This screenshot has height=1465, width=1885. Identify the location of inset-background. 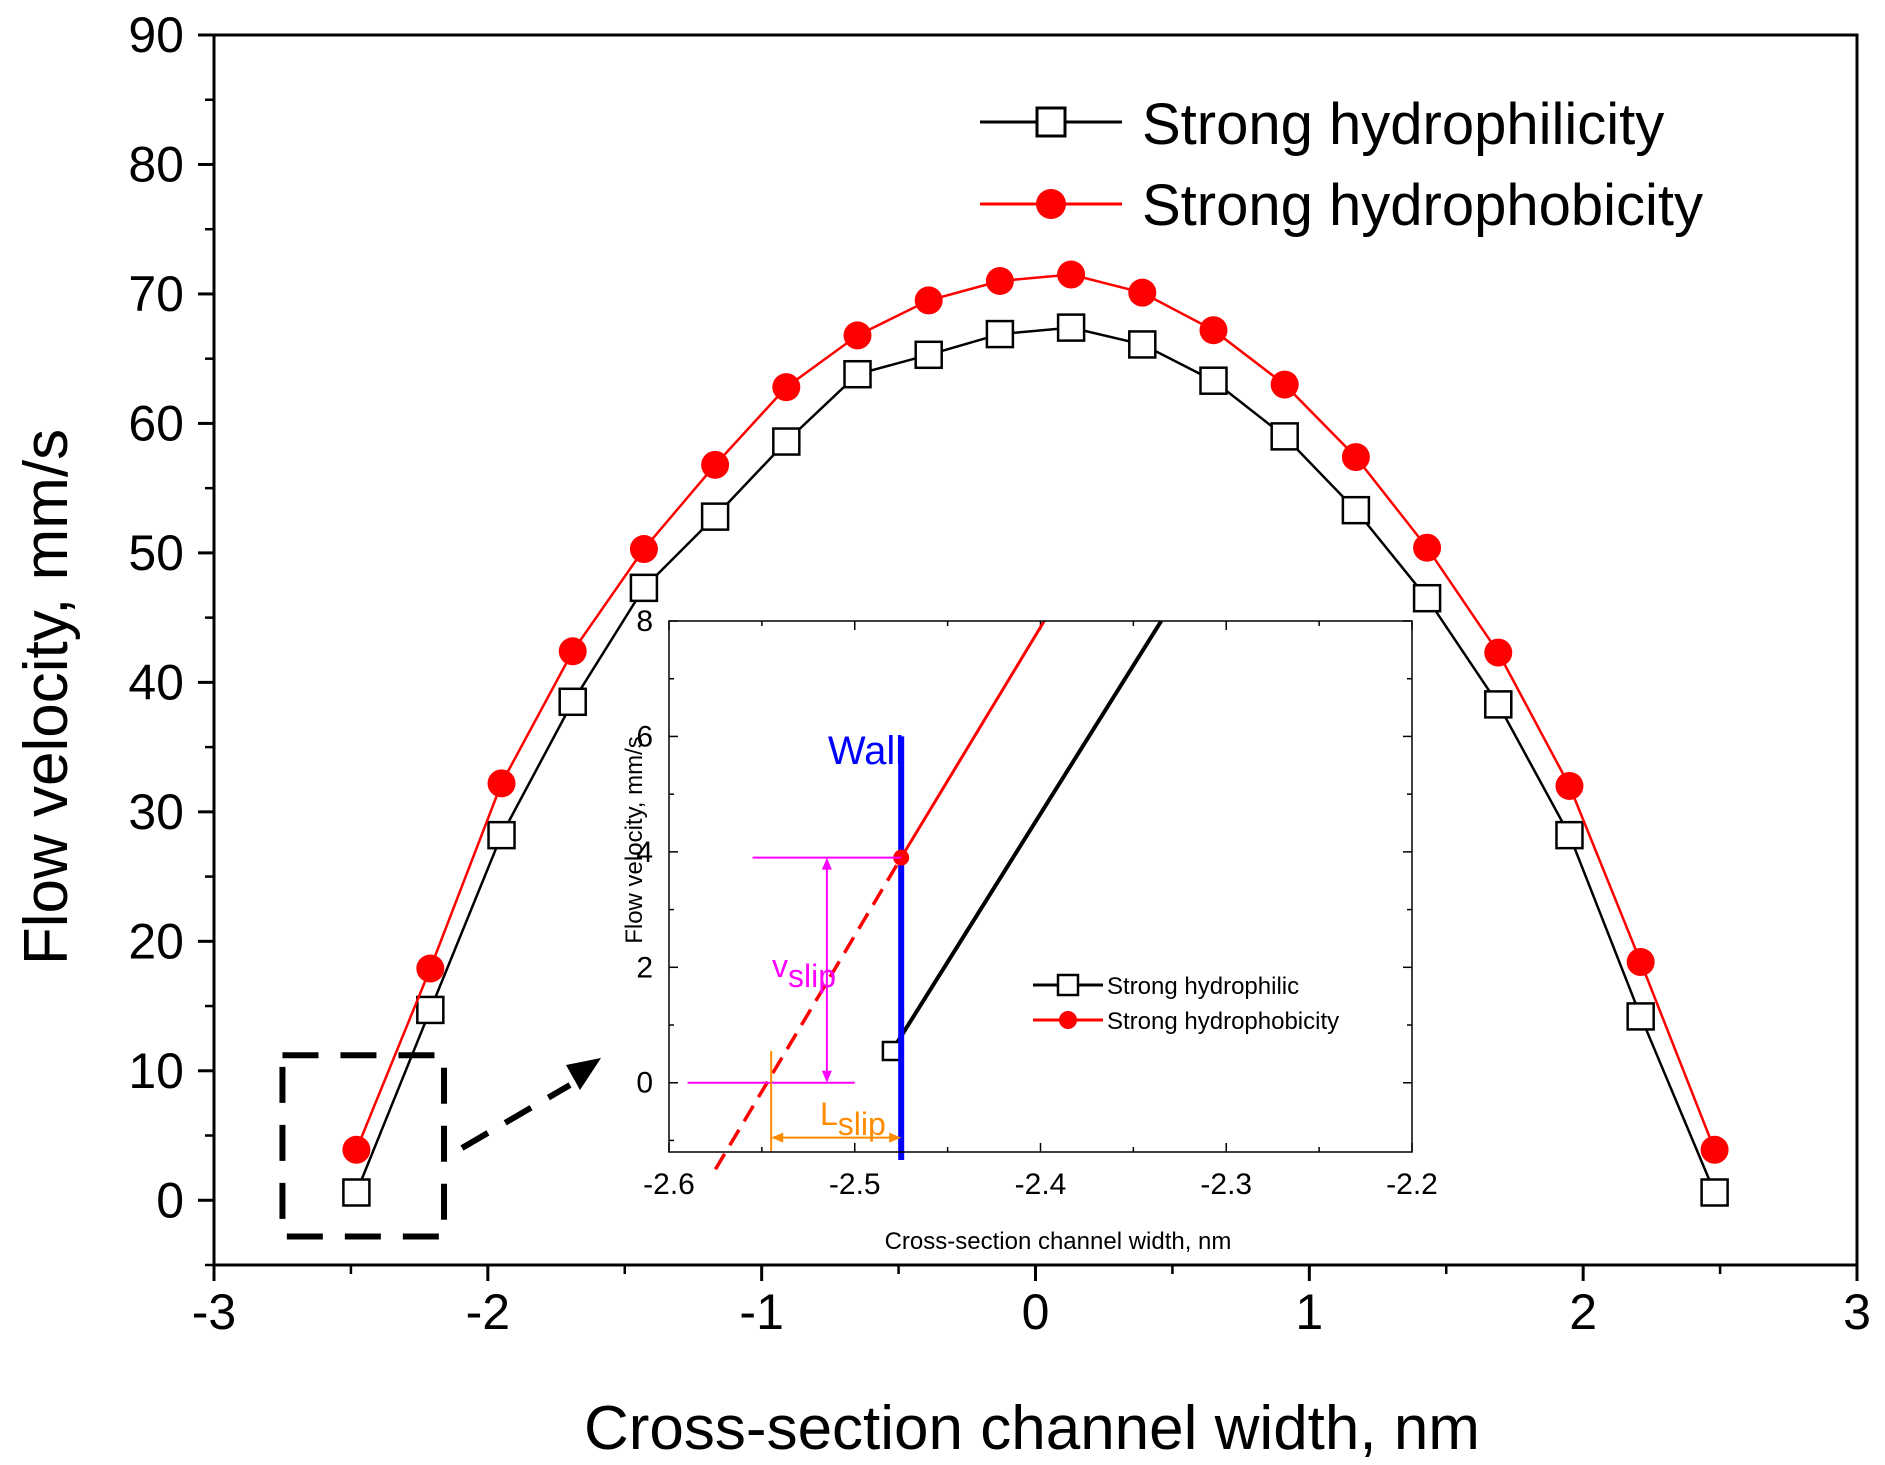
(1040, 886).